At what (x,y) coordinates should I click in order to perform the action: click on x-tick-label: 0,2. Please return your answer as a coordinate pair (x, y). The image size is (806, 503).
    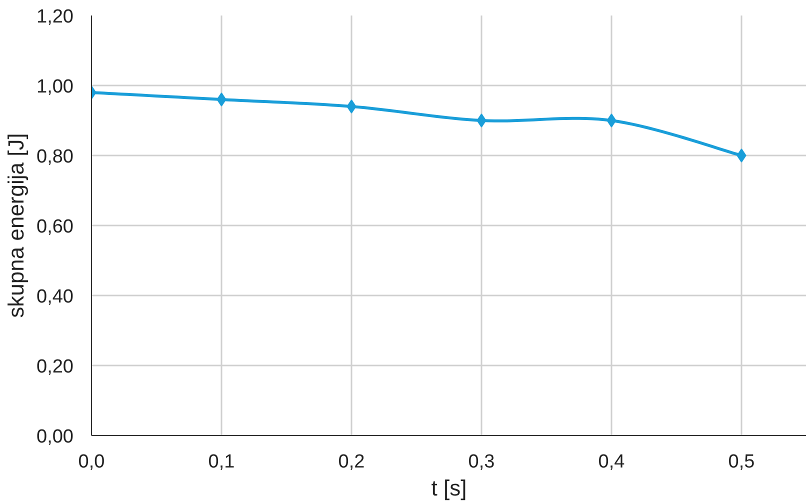
    Looking at the image, I should click on (351, 462).